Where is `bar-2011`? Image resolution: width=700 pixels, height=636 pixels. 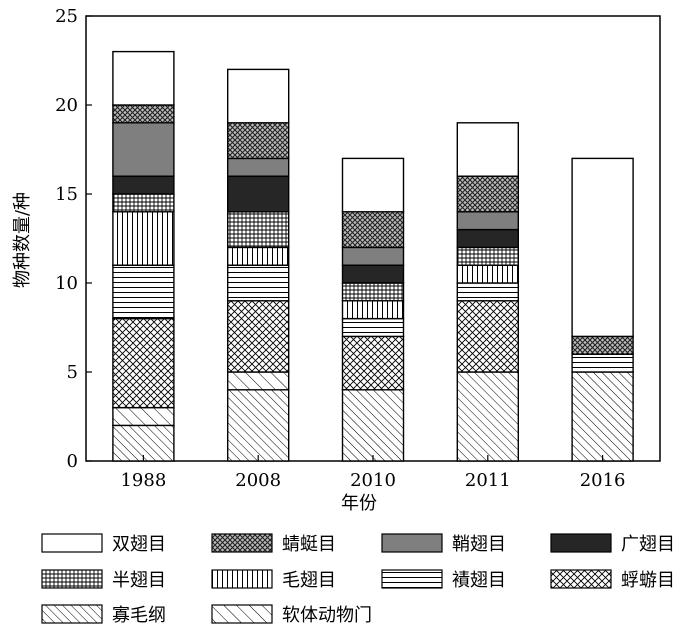
bar-2011 is located at coordinates (487, 292).